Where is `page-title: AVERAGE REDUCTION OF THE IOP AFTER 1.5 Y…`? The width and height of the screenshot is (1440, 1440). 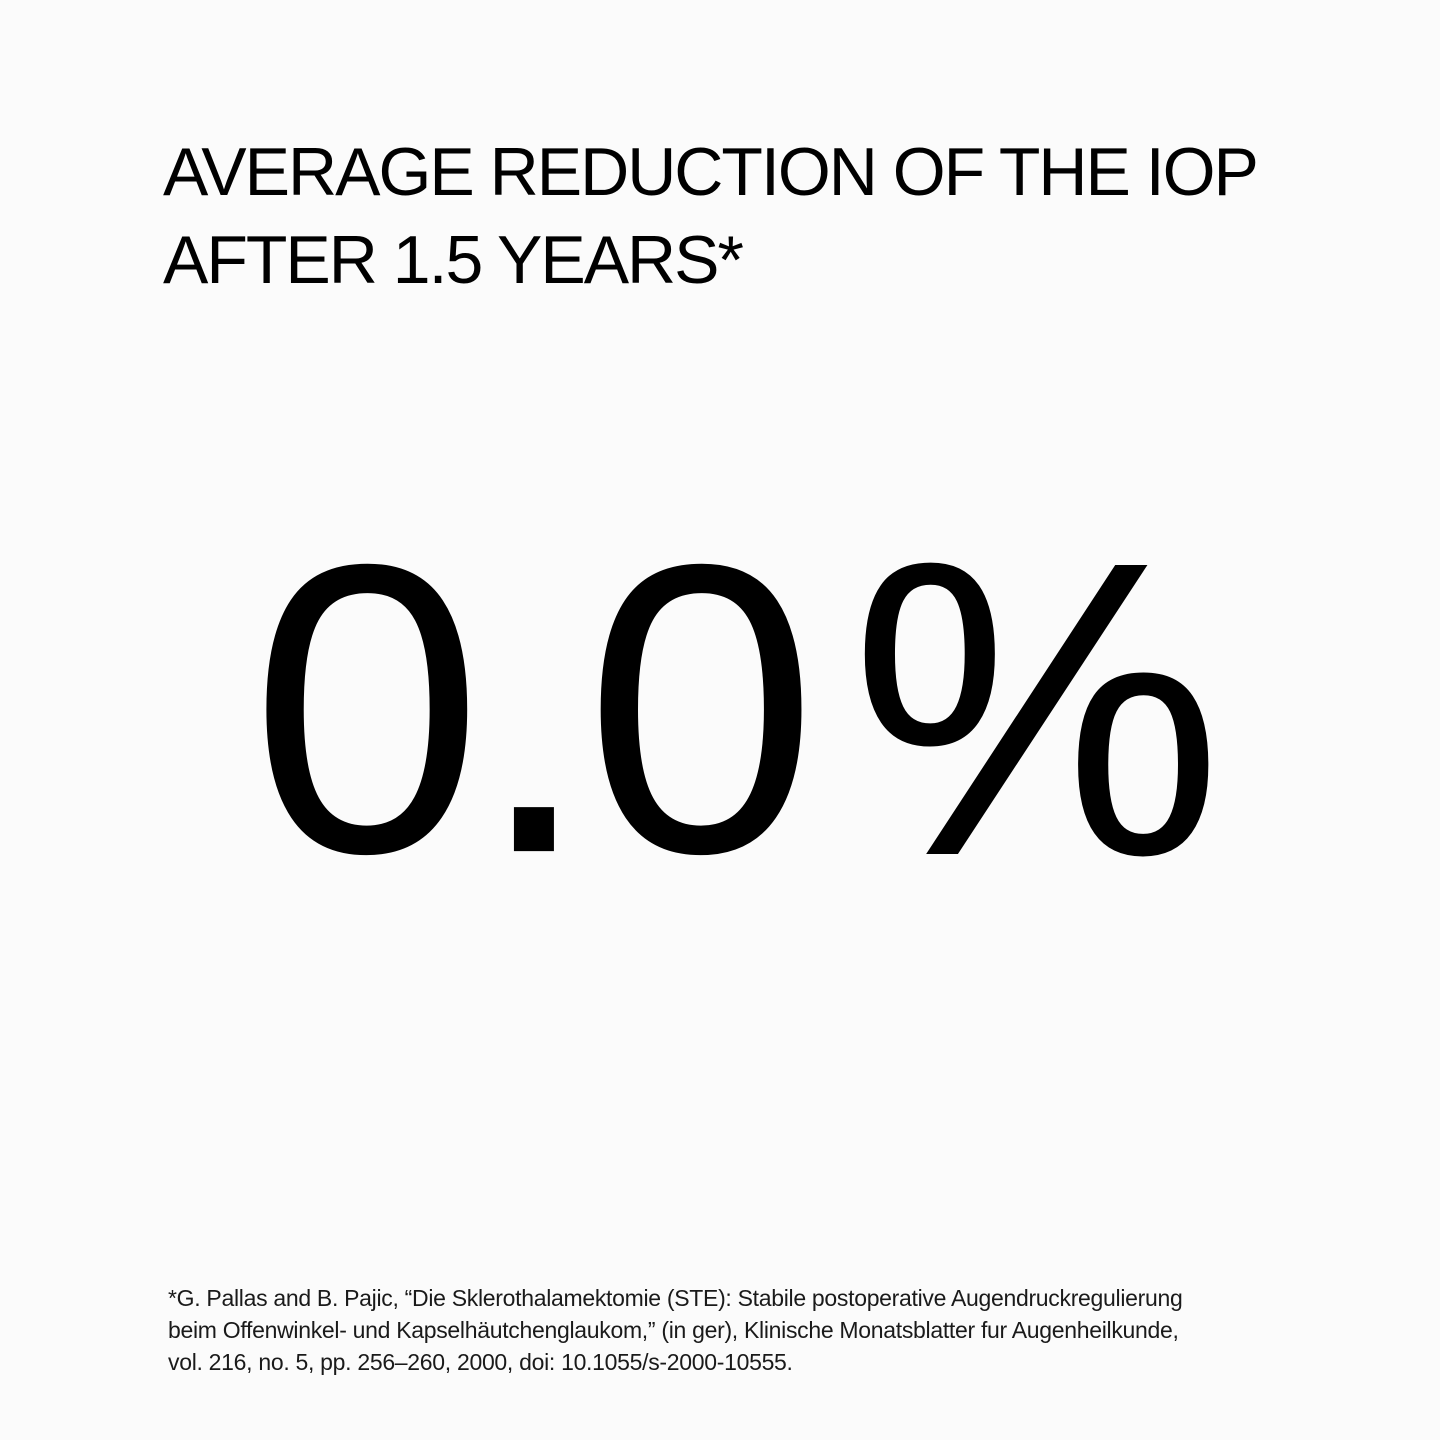
page-title: AVERAGE REDUCTION OF THE IOP AFTER 1.5 Y… is located at coordinates (738, 216).